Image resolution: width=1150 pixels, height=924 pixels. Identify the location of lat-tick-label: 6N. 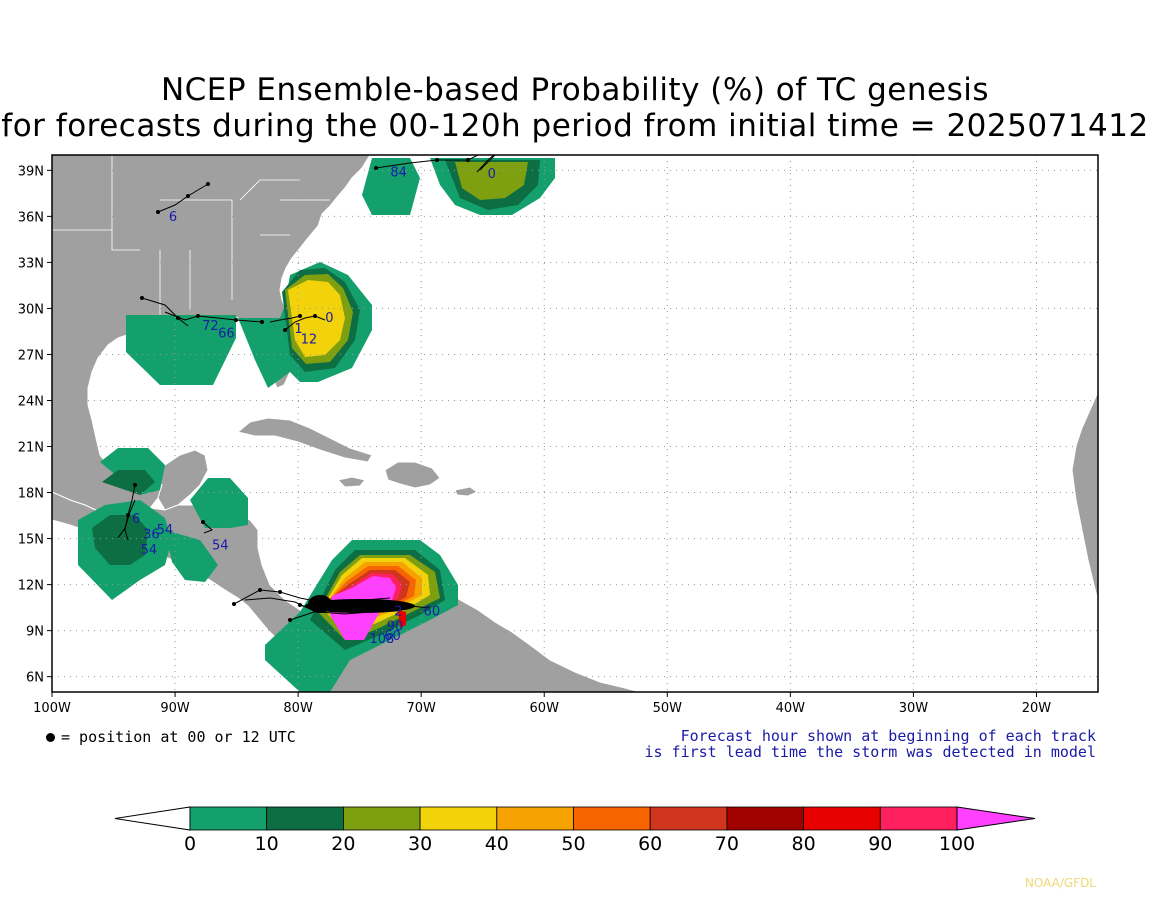
(35, 678).